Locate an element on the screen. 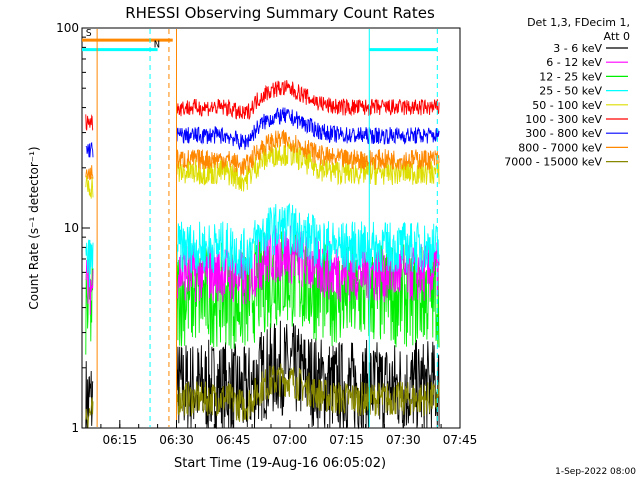 This screenshot has height=480, width=640. legend-entry-label: 12 - 25 keV is located at coordinates (570, 76).